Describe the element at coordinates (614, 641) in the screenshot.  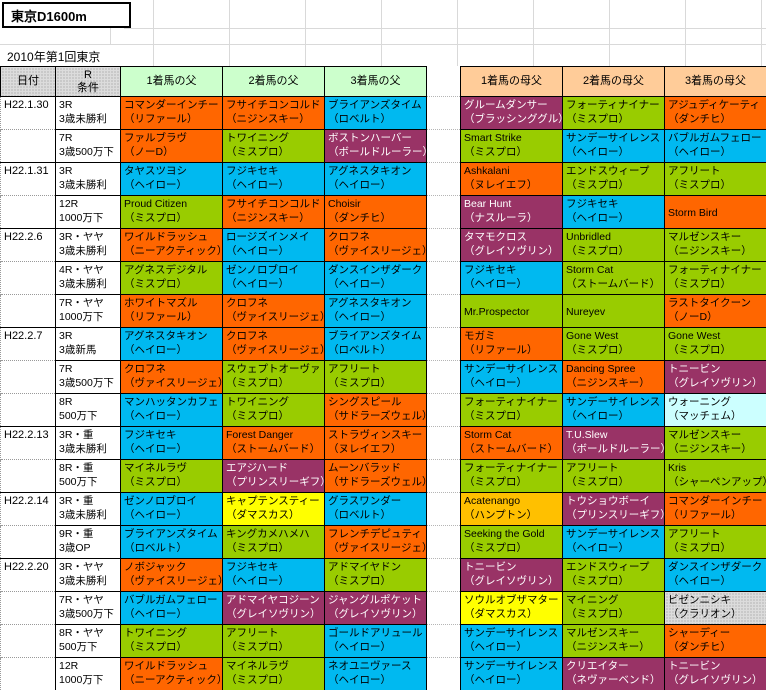
I see `damsire2-cell: マルゼンスキー（ニジンスキー）` at that location.